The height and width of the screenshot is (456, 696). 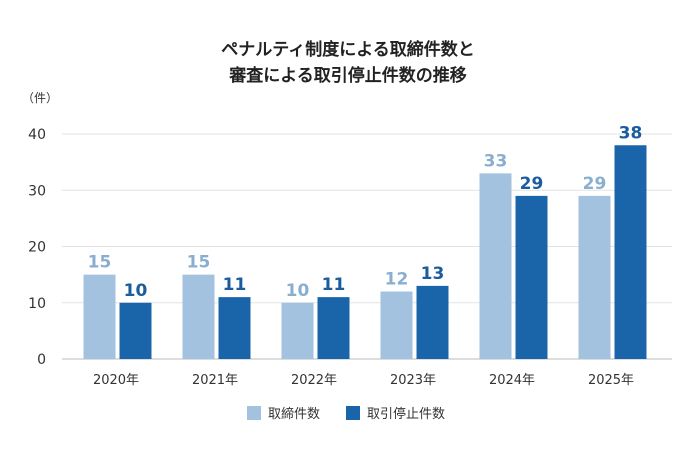 What do you see at coordinates (37, 248) in the screenshot?
I see `y-tick-label: 20` at bounding box center [37, 248].